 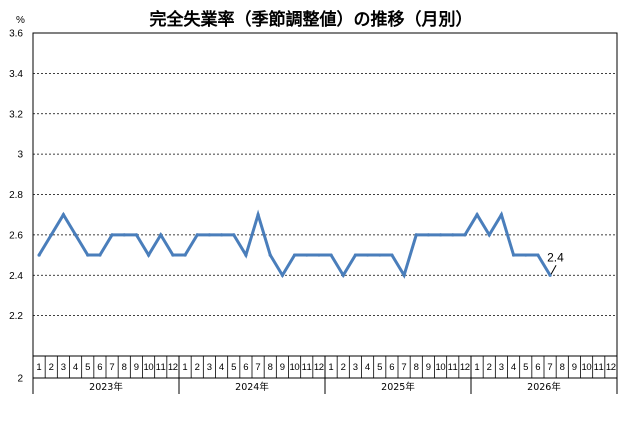 What do you see at coordinates (252, 387) in the screenshot?
I see `year-label: 2024年` at bounding box center [252, 387].